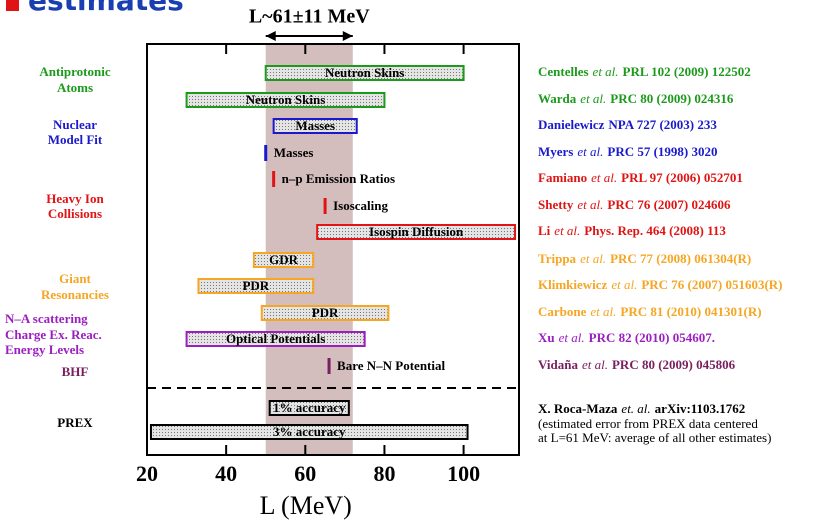  What do you see at coordinates (562, 311) in the screenshot?
I see `reference-author: Carbone` at bounding box center [562, 311].